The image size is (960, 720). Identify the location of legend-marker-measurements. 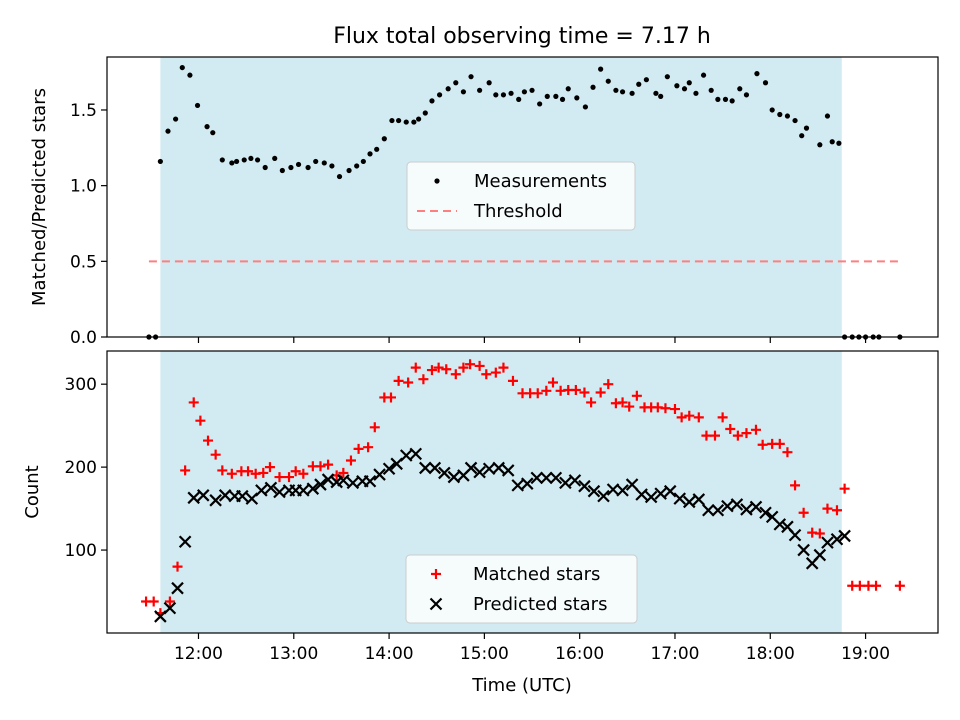
(437, 181).